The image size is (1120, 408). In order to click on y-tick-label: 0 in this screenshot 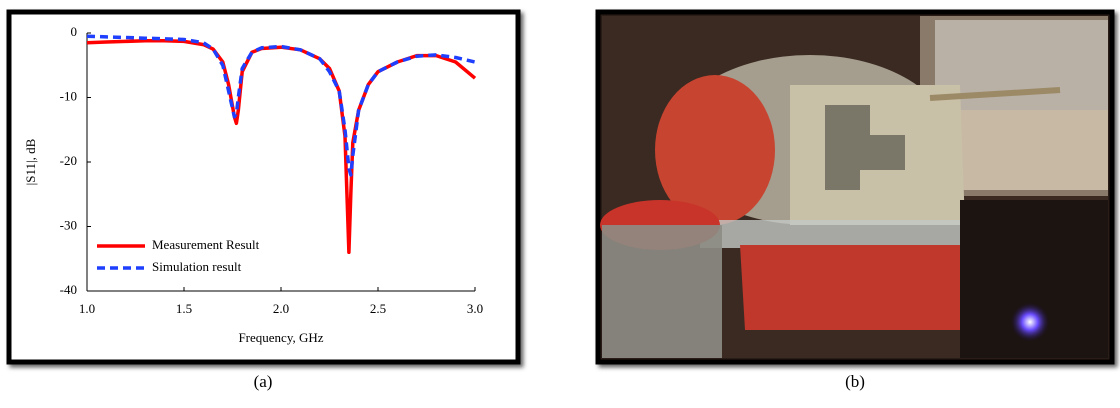, I will do `click(74, 31)`.